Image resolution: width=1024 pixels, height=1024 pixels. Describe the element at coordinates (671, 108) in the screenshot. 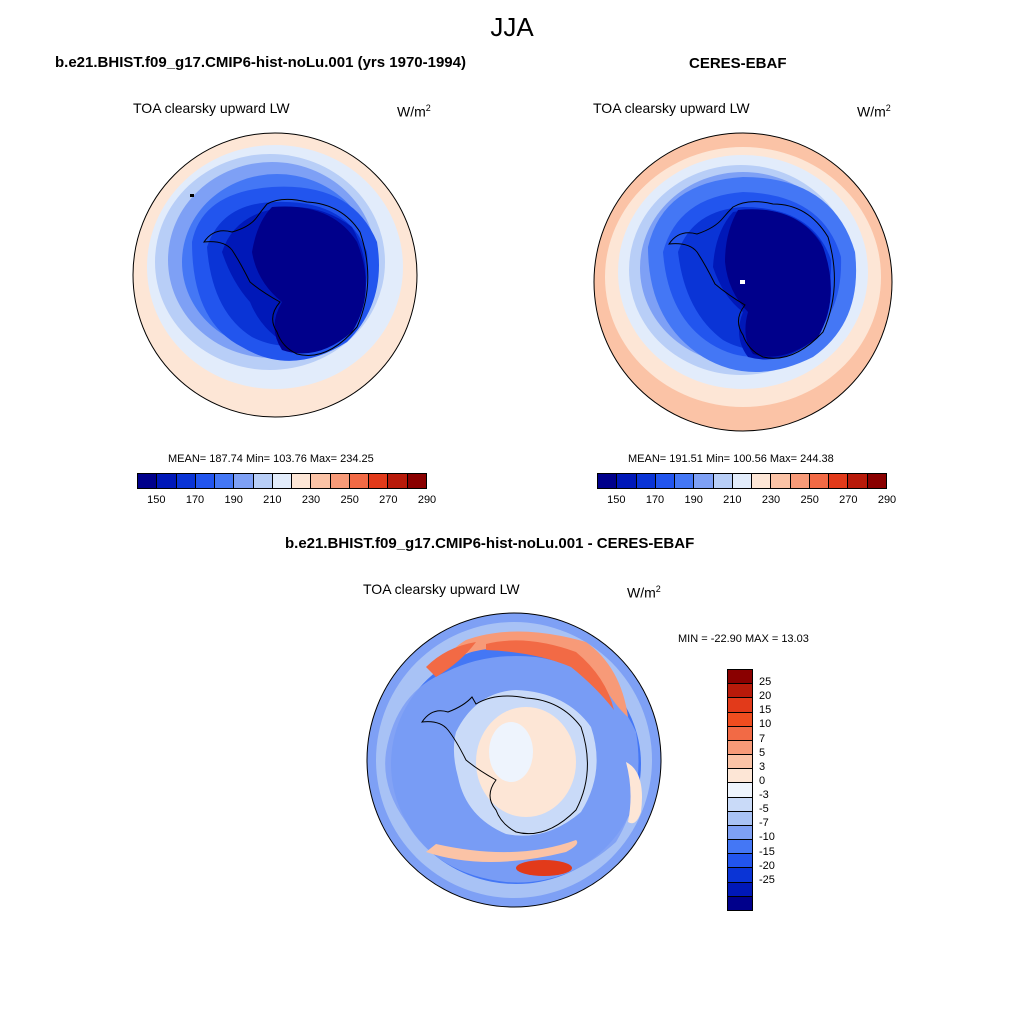

I see `panel2-variable-label: TOA clearsky upward LW` at that location.